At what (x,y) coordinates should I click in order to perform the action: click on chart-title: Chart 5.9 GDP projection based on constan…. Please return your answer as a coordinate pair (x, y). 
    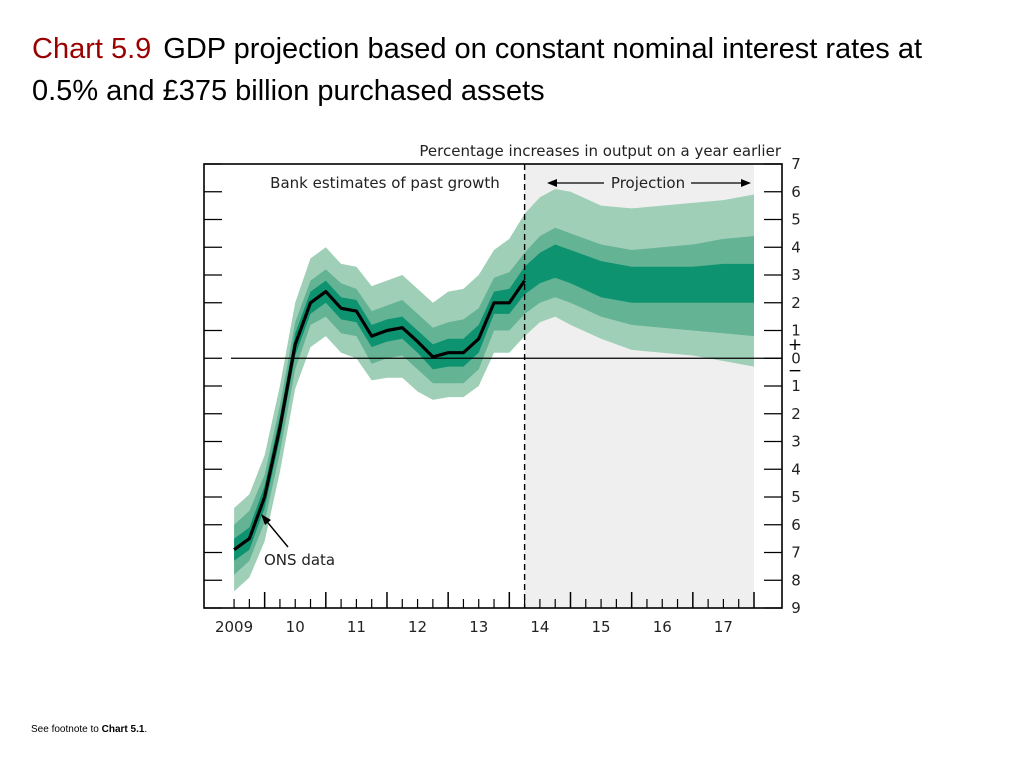
    Looking at the image, I should click on (512, 70).